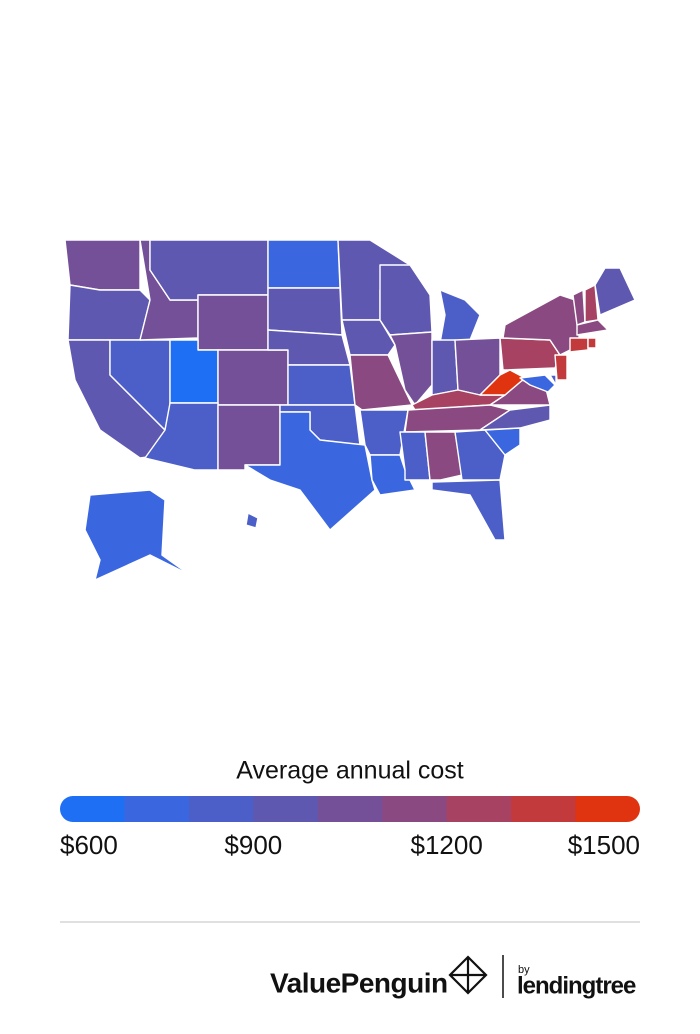 This screenshot has height=1034, width=700. I want to click on by-text: by, so click(524, 970).